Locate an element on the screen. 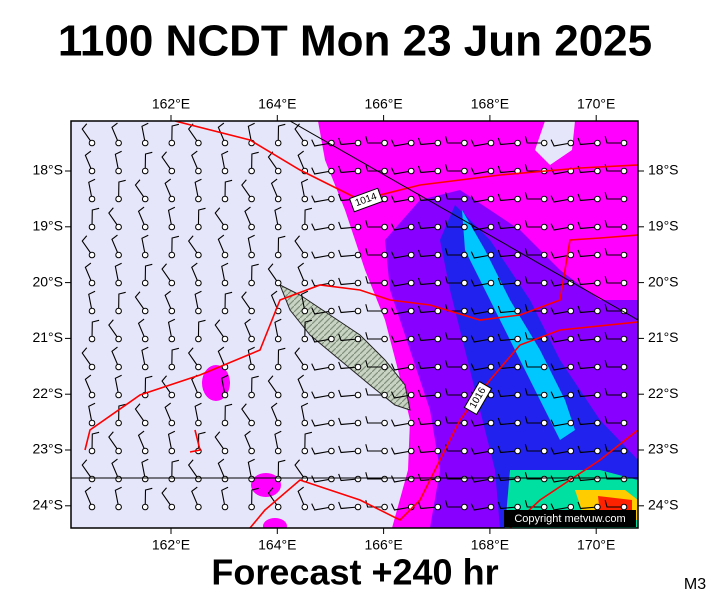  model-code: M3 is located at coordinates (695, 584).